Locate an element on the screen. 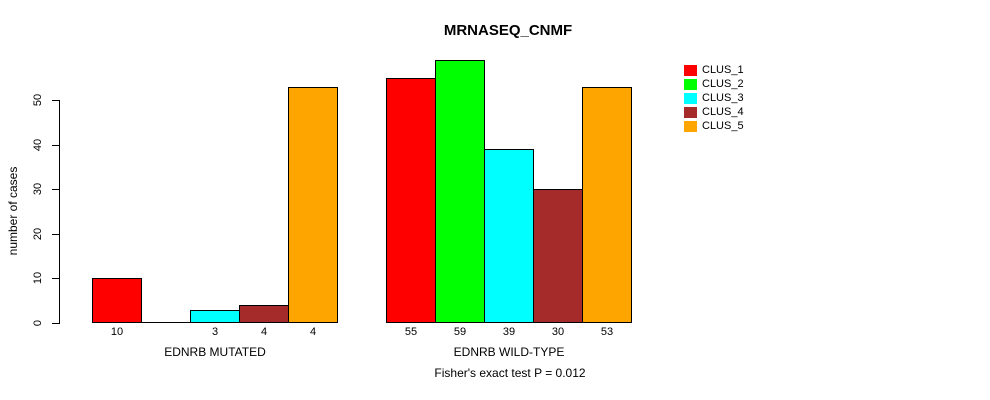  legend-row-clus_2: CLUS_2 is located at coordinates (714, 84).